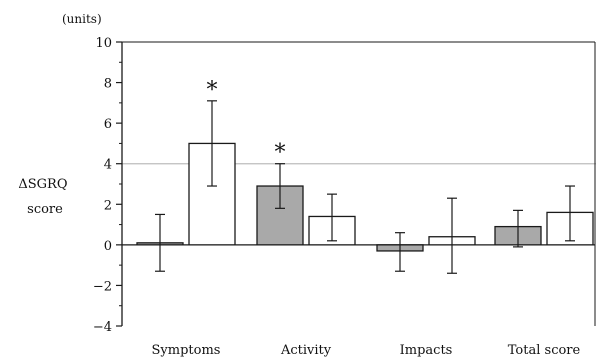  Describe the element at coordinates (186, 350) in the screenshot. I see `x-category-label: Symptoms` at that location.